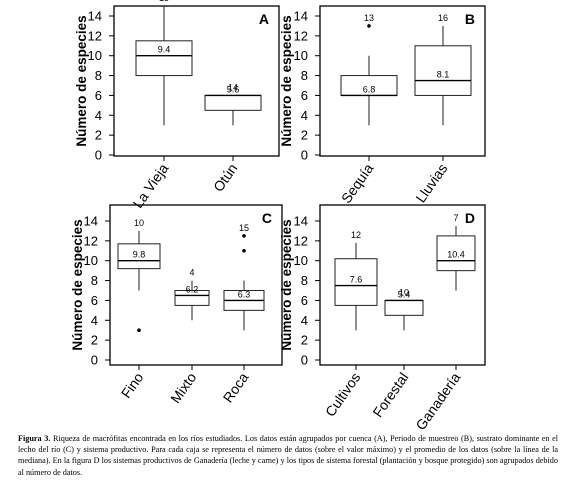 This screenshot has height=490, width=573. What do you see at coordinates (357, 183) in the screenshot?
I see `x-tick-label: Sequía` at bounding box center [357, 183].